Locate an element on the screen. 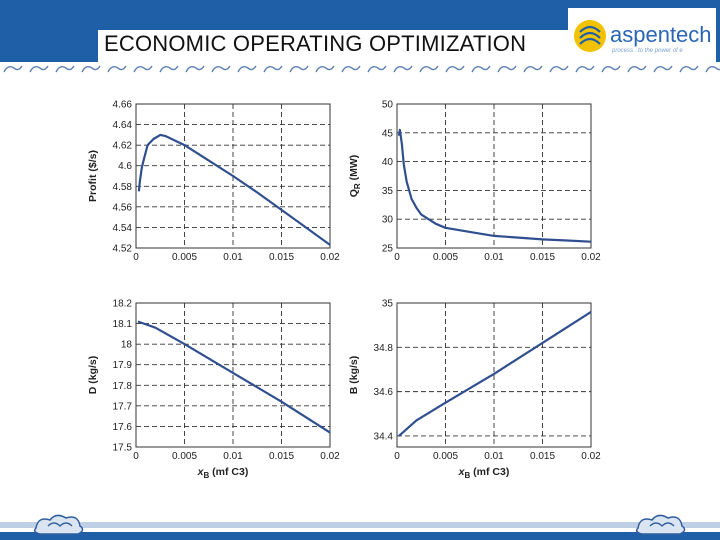 This screenshot has height=540, width=720. decorative-pattern-band is located at coordinates (360, 69).